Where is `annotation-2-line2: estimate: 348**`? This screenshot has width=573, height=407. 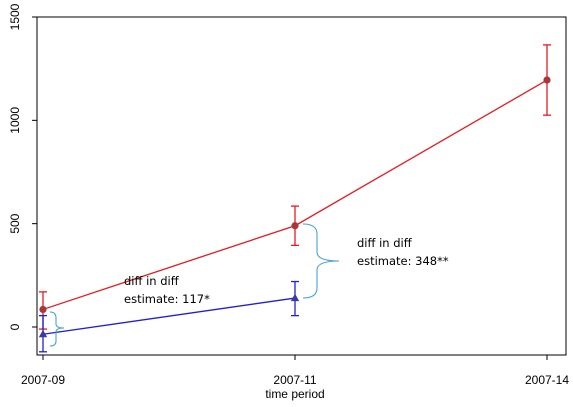 annotation-2-line2: estimate: 348** is located at coordinates (403, 261).